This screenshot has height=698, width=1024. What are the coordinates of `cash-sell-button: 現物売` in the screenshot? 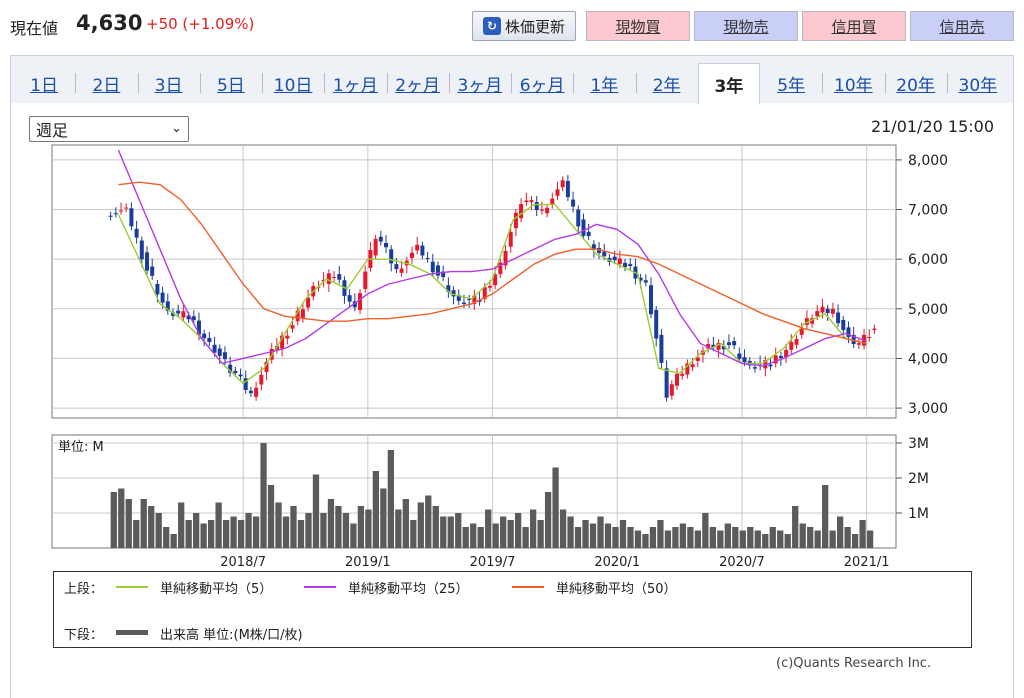 It's located at (746, 26).